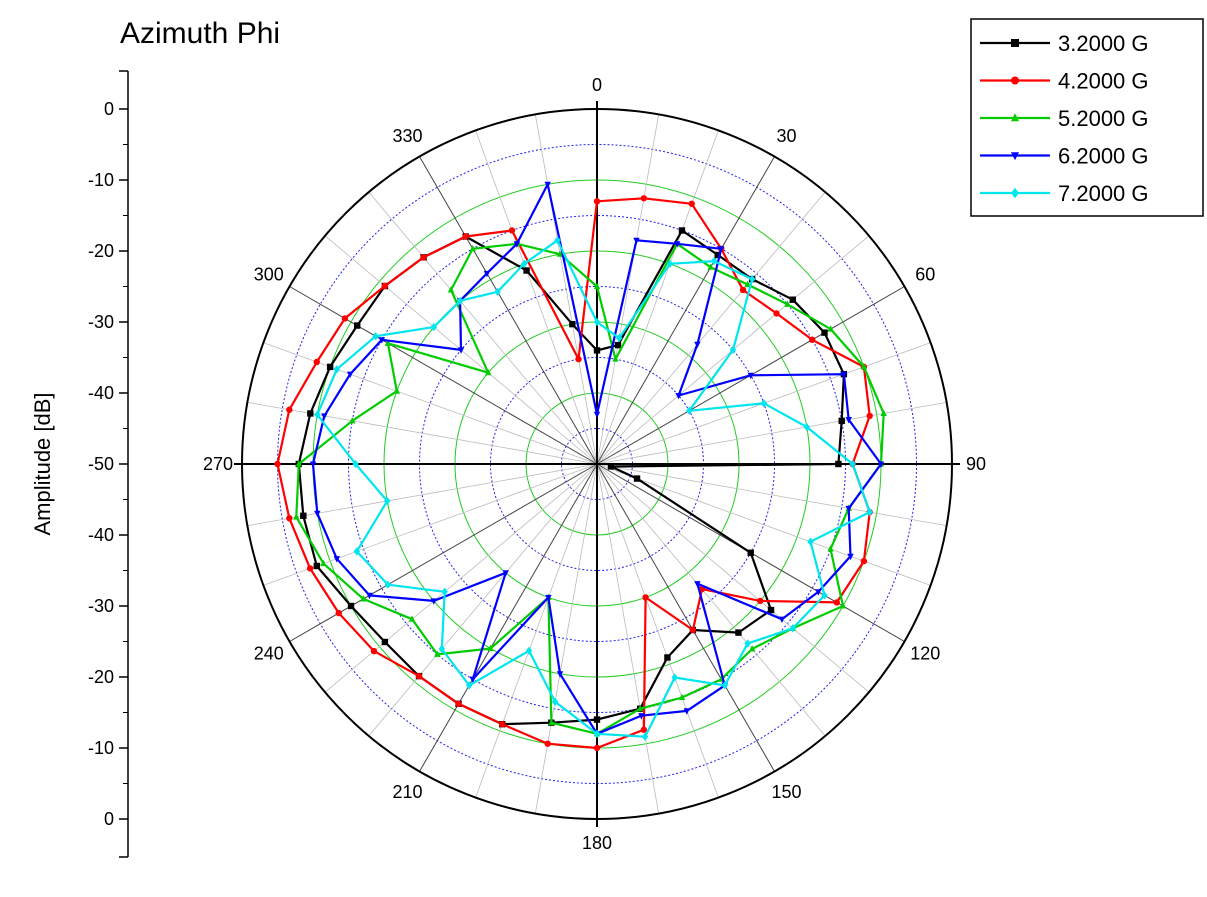 This screenshot has height=897, width=1207. I want to click on legend-label: 5.2000 G, so click(1103, 118).